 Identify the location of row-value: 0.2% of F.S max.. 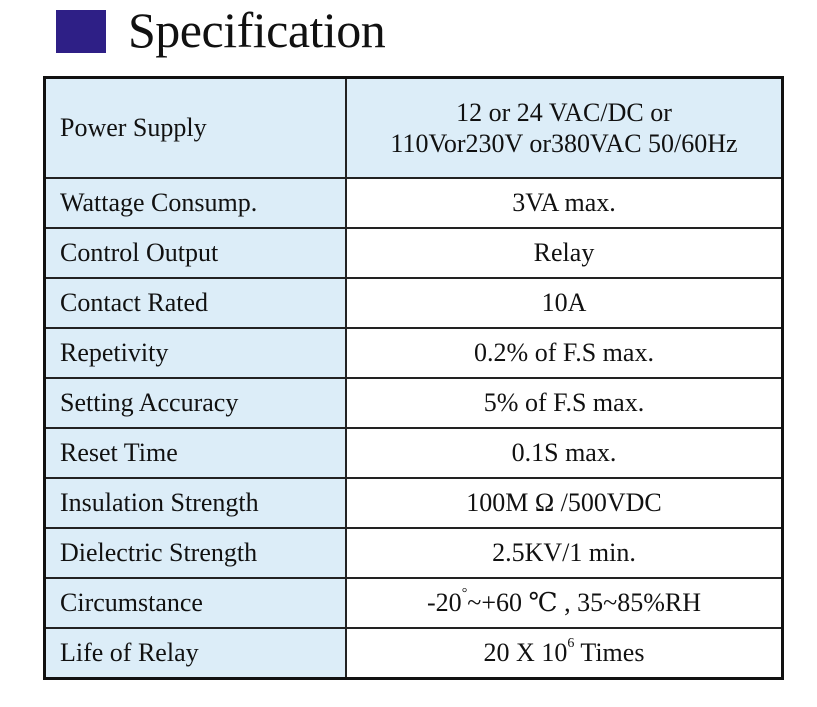
(564, 353).